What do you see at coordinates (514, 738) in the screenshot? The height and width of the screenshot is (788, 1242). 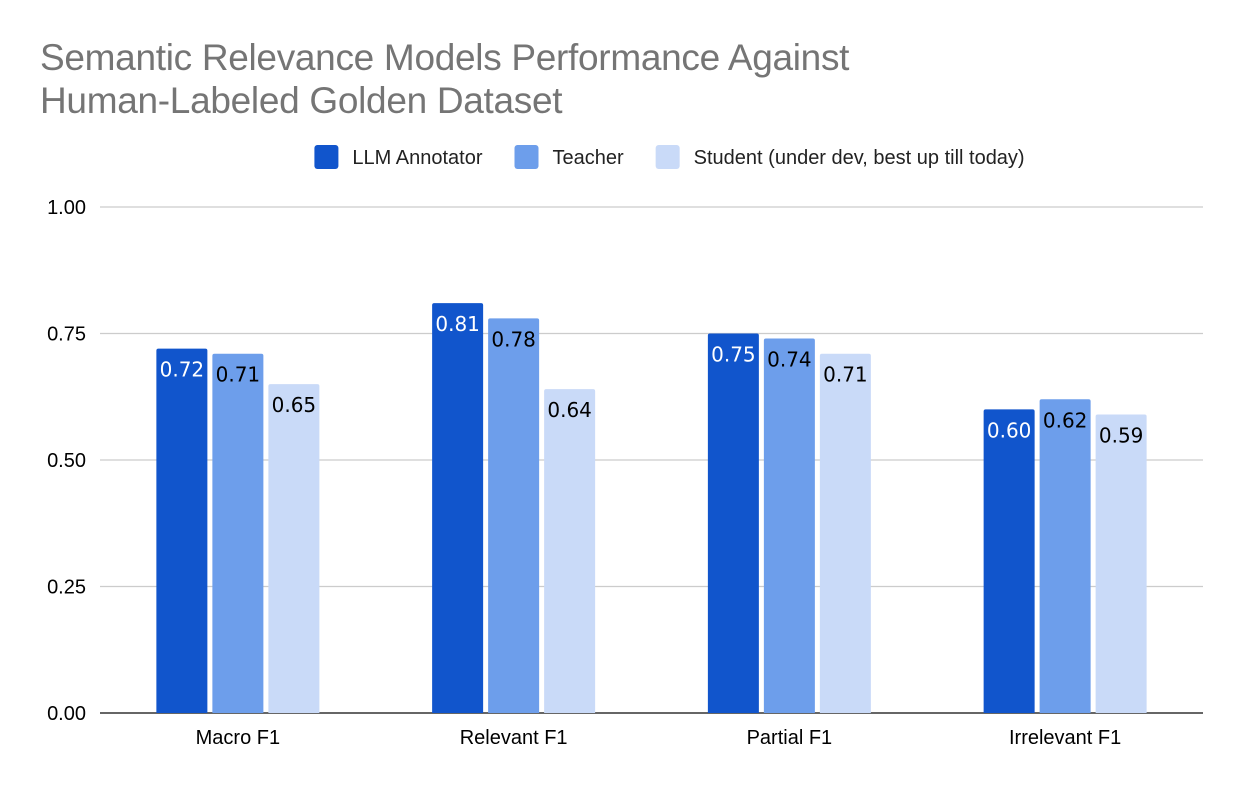 I see `x-category-label: Relevant F1` at bounding box center [514, 738].